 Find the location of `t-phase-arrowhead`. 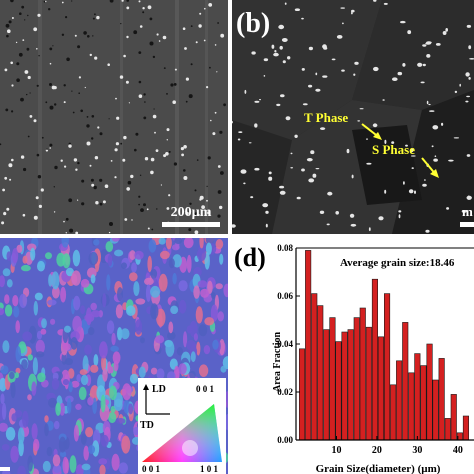

t-phase-arrowhead is located at coordinates (377, 136).